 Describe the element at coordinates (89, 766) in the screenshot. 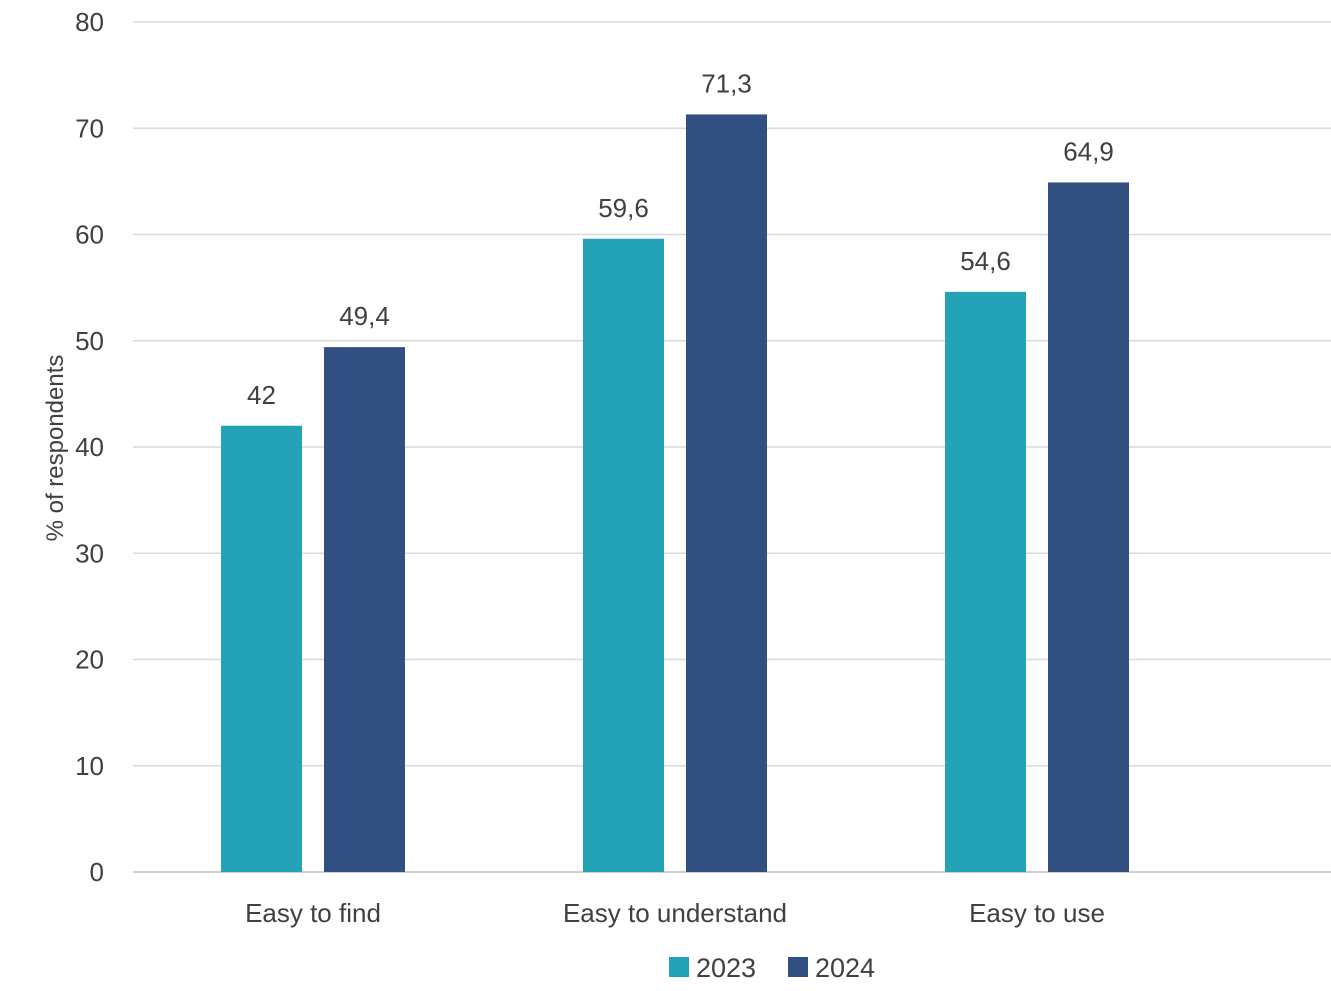

I see `y-tick-label: 10` at that location.